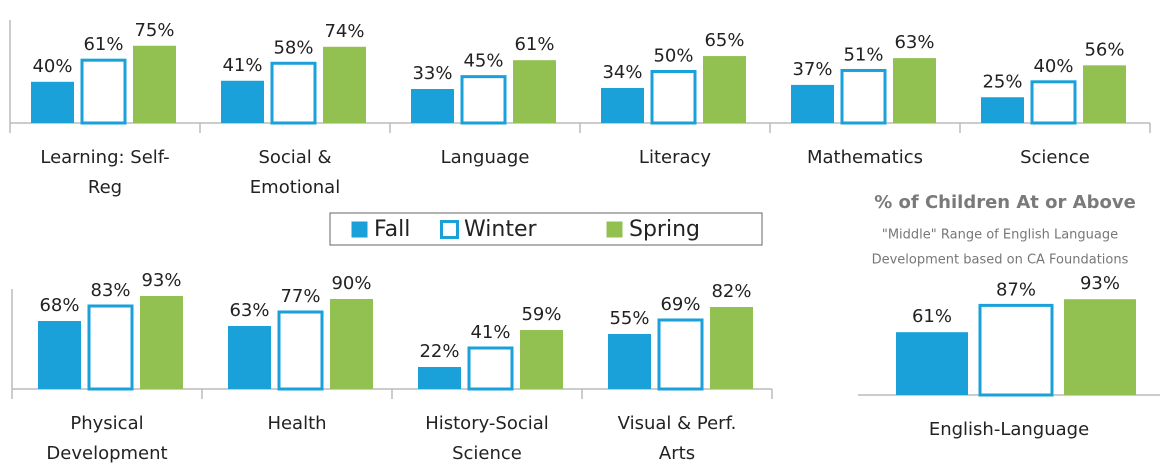 Image resolution: width=1163 pixels, height=469 pixels. What do you see at coordinates (110, 290) in the screenshot?
I see `data-label: 83%` at bounding box center [110, 290].